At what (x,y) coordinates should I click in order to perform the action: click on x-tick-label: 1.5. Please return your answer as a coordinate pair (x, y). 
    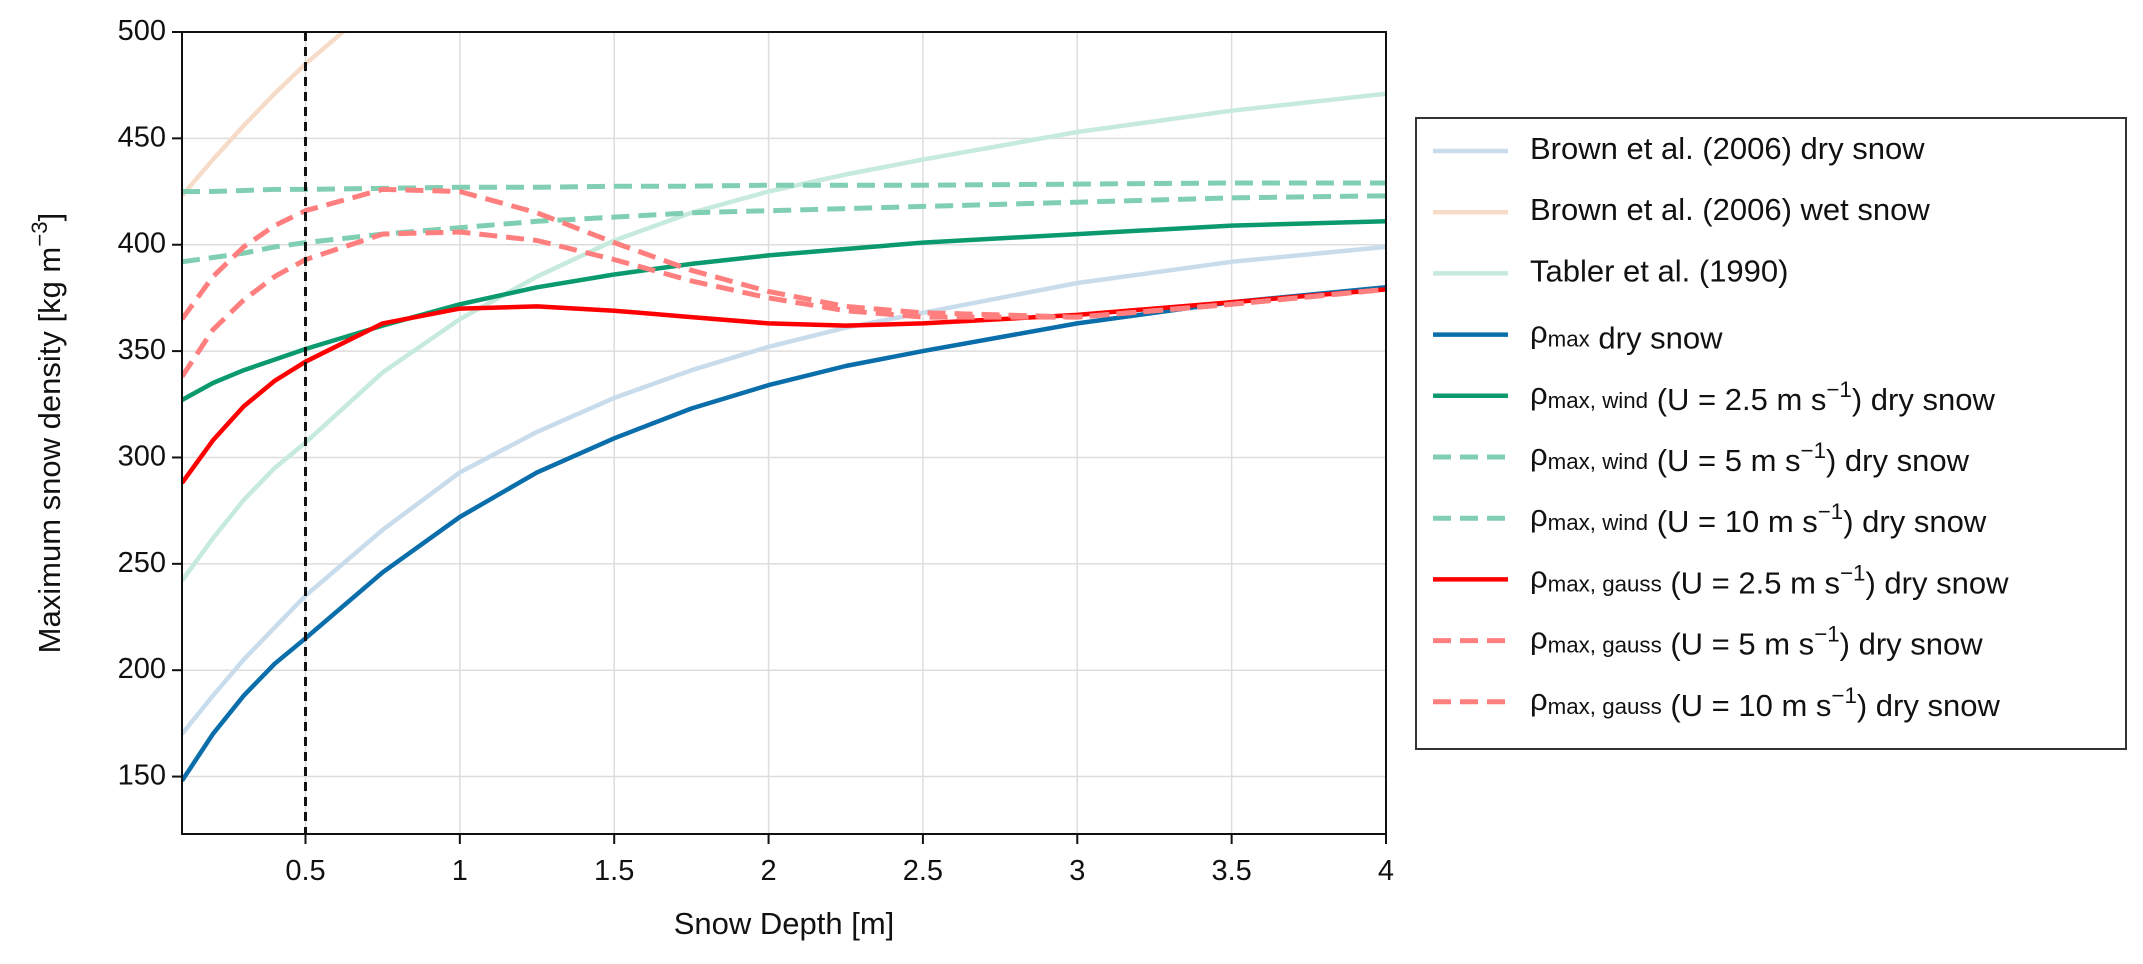
    Looking at the image, I should click on (614, 871).